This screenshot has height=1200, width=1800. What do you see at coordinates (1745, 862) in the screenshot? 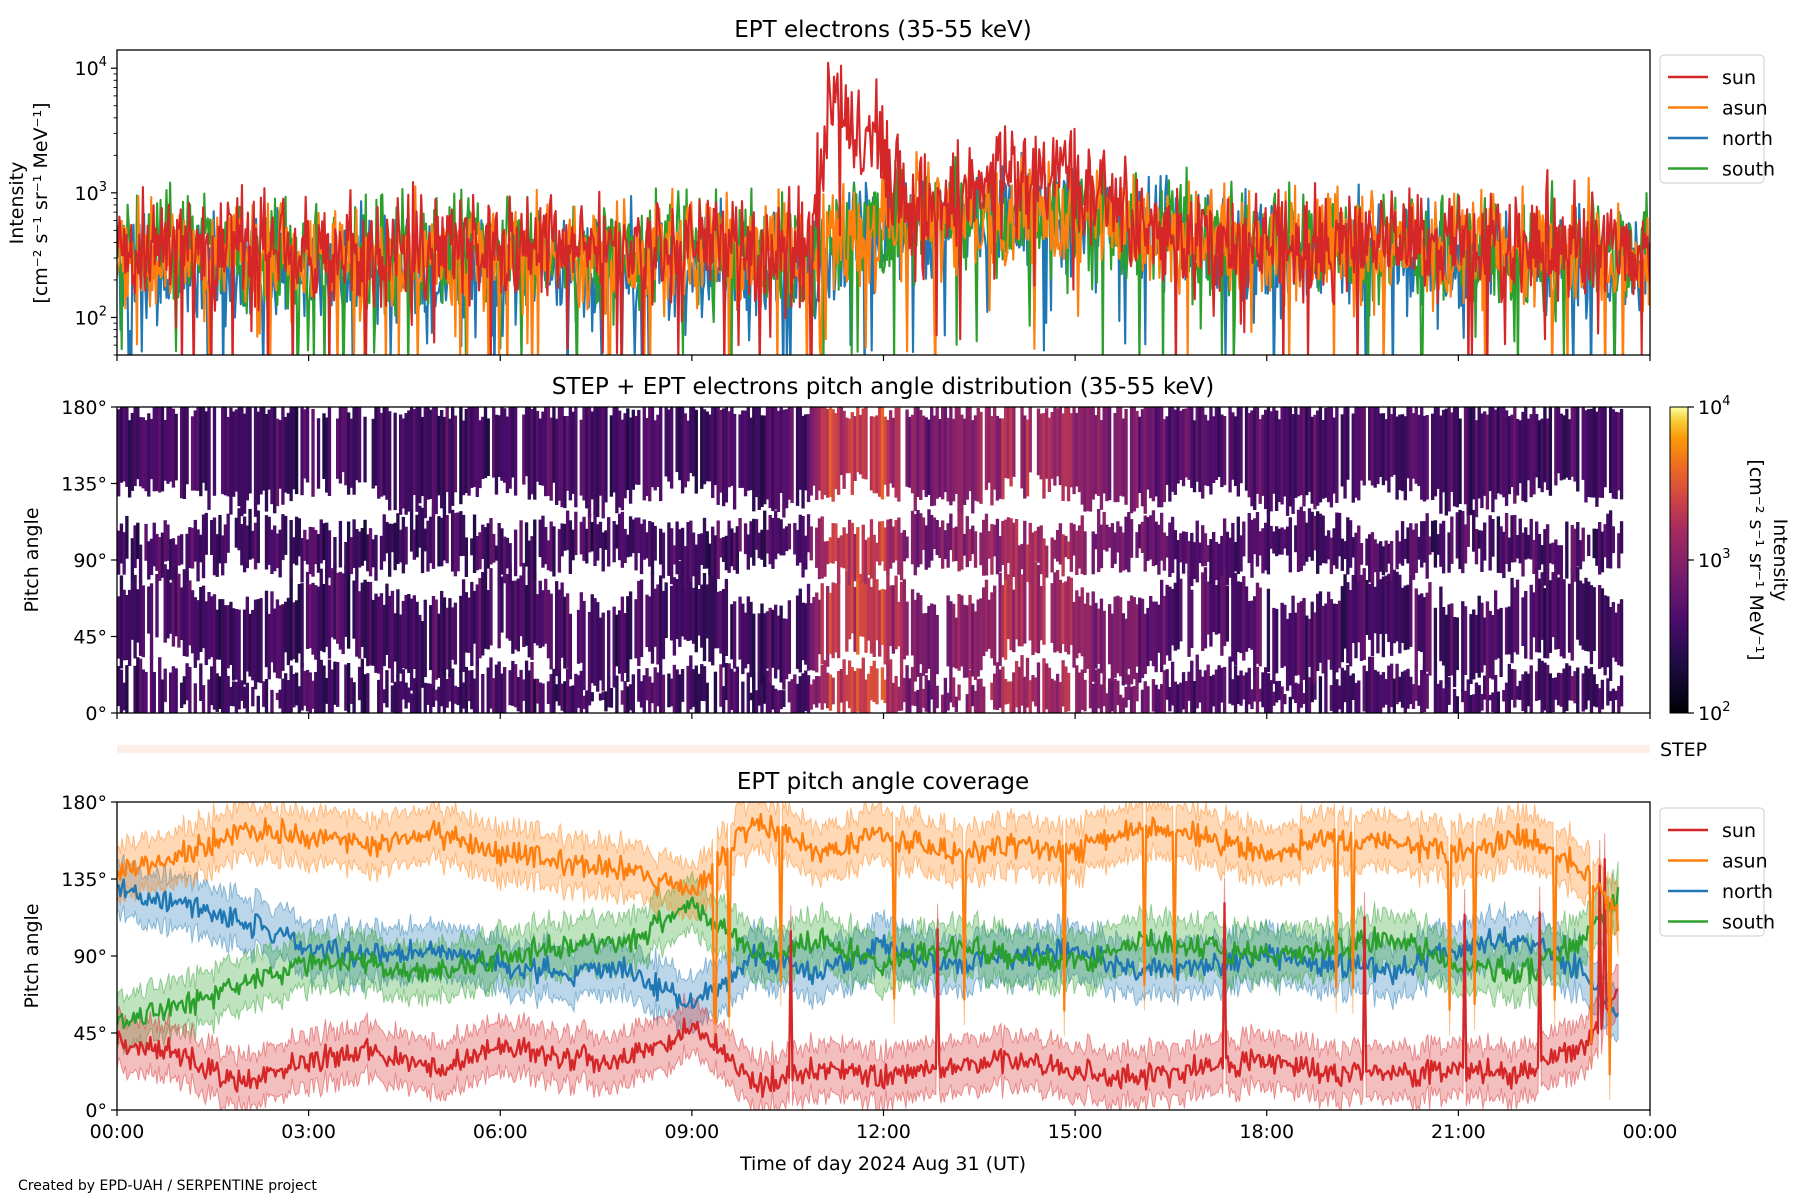
I see `legend-label-asun: asun` at bounding box center [1745, 862].